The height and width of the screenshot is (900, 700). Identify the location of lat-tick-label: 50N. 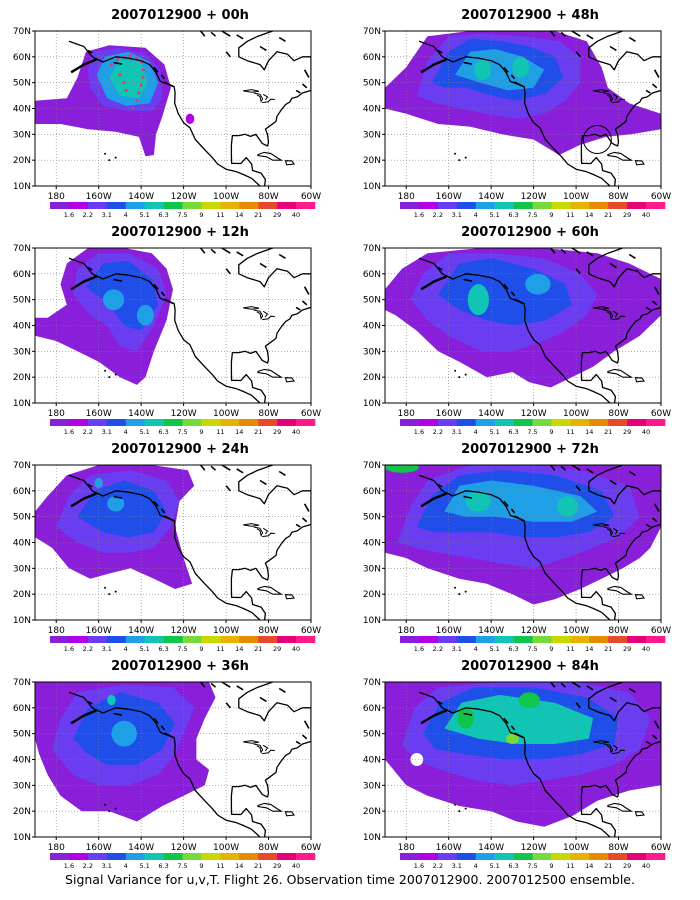
(372, 301).